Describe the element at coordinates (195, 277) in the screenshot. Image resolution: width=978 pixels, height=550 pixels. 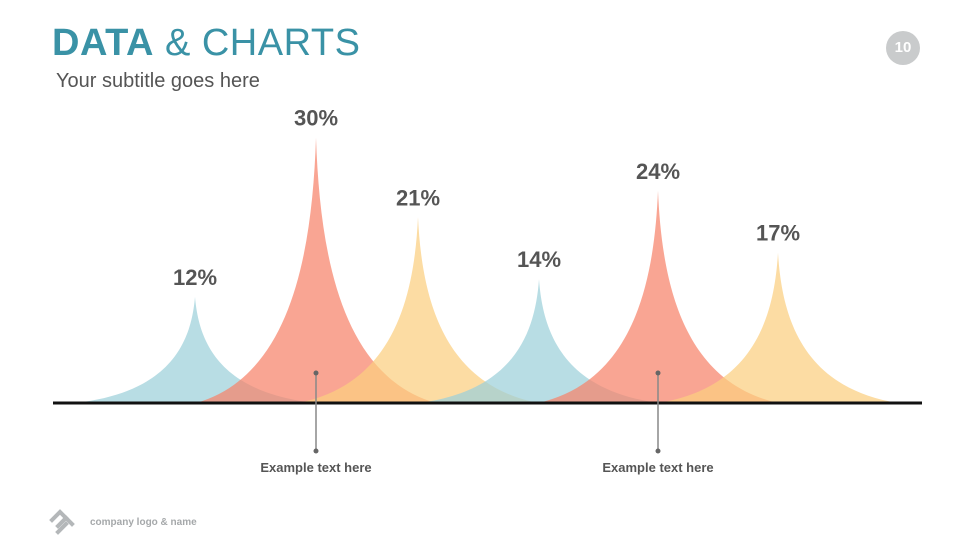
I see `peak-label-1: 12%` at that location.